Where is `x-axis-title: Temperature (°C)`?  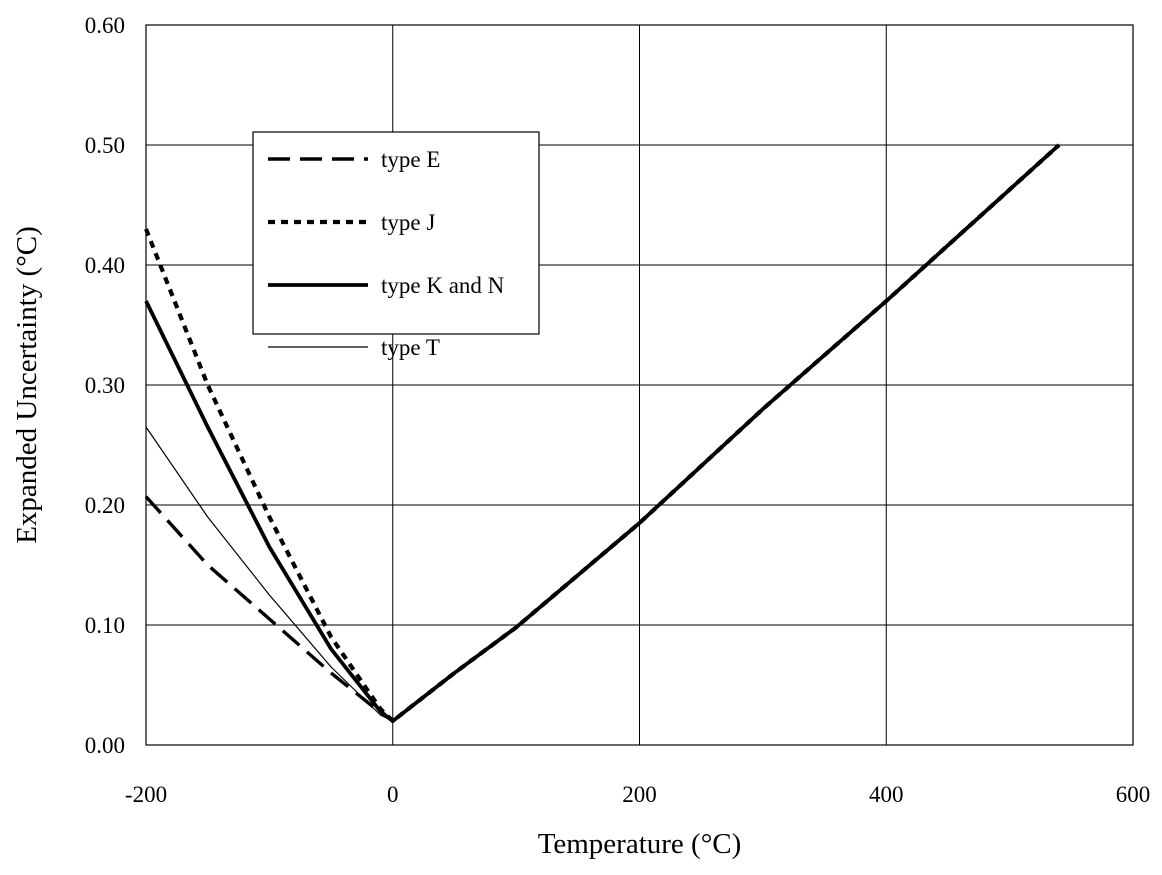 x-axis-title: Temperature (°C) is located at coordinates (640, 844).